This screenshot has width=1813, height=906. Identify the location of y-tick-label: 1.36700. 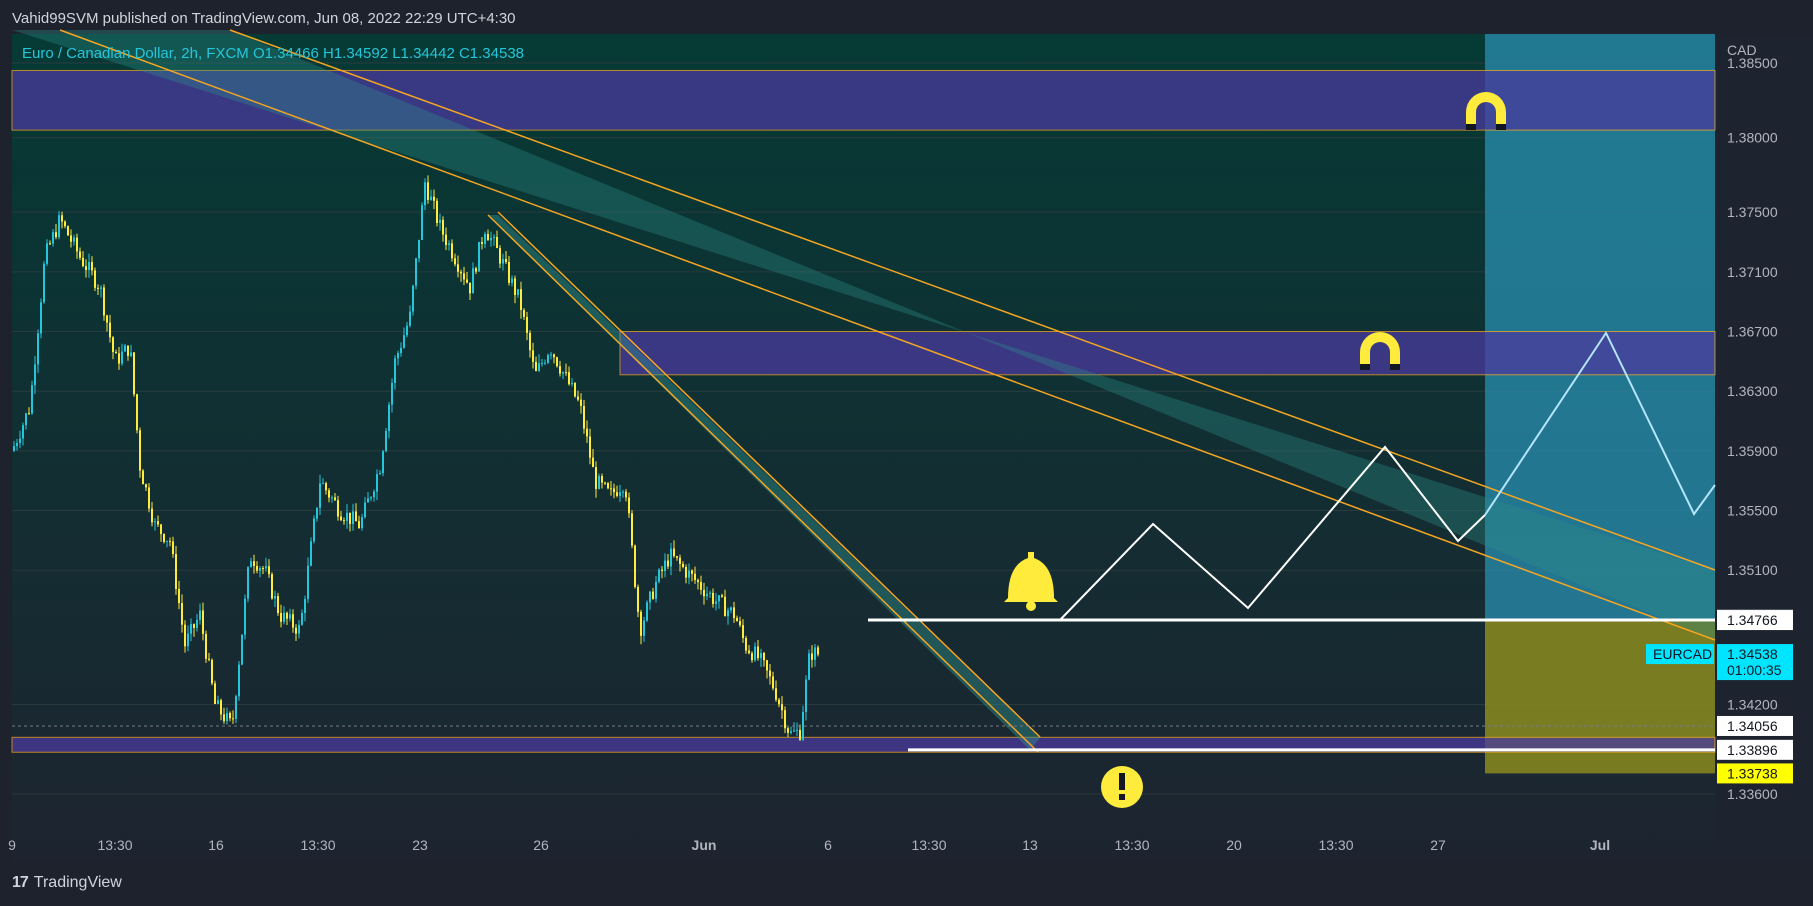
(1752, 332).